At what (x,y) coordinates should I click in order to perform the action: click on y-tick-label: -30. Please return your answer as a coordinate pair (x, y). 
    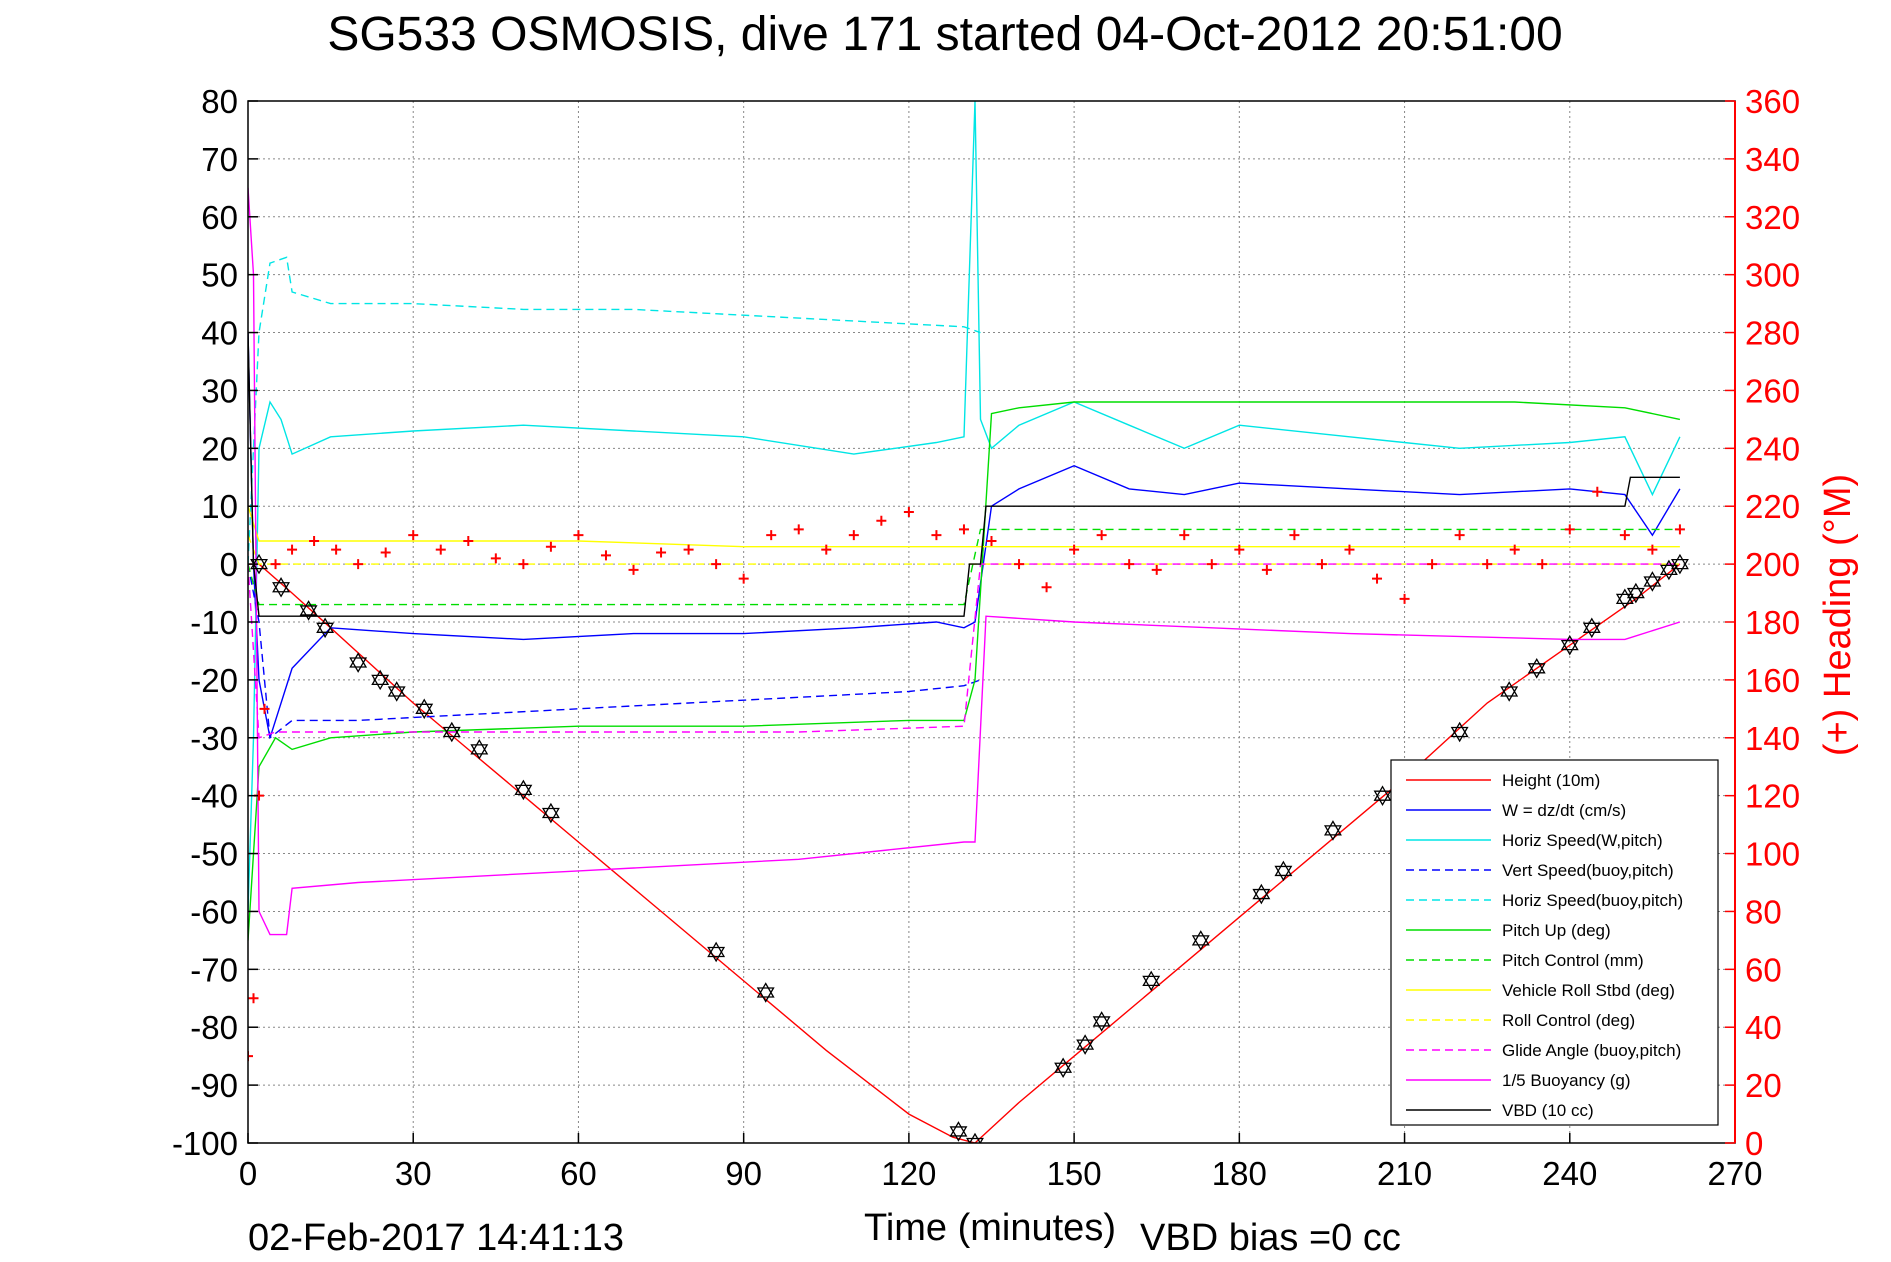
    Looking at the image, I should click on (214, 738).